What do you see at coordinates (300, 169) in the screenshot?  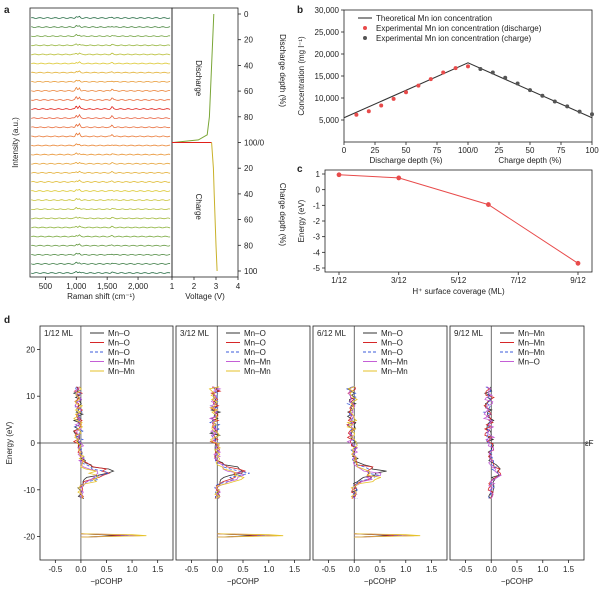 I see `panel-c-letter: c` at bounding box center [300, 169].